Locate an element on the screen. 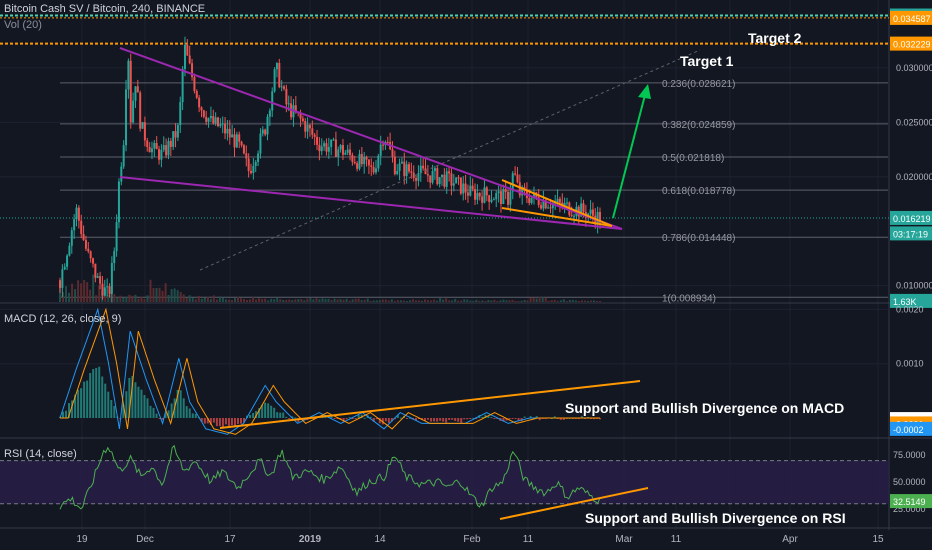 The image size is (932, 550). rsi-band is located at coordinates (444, 482).